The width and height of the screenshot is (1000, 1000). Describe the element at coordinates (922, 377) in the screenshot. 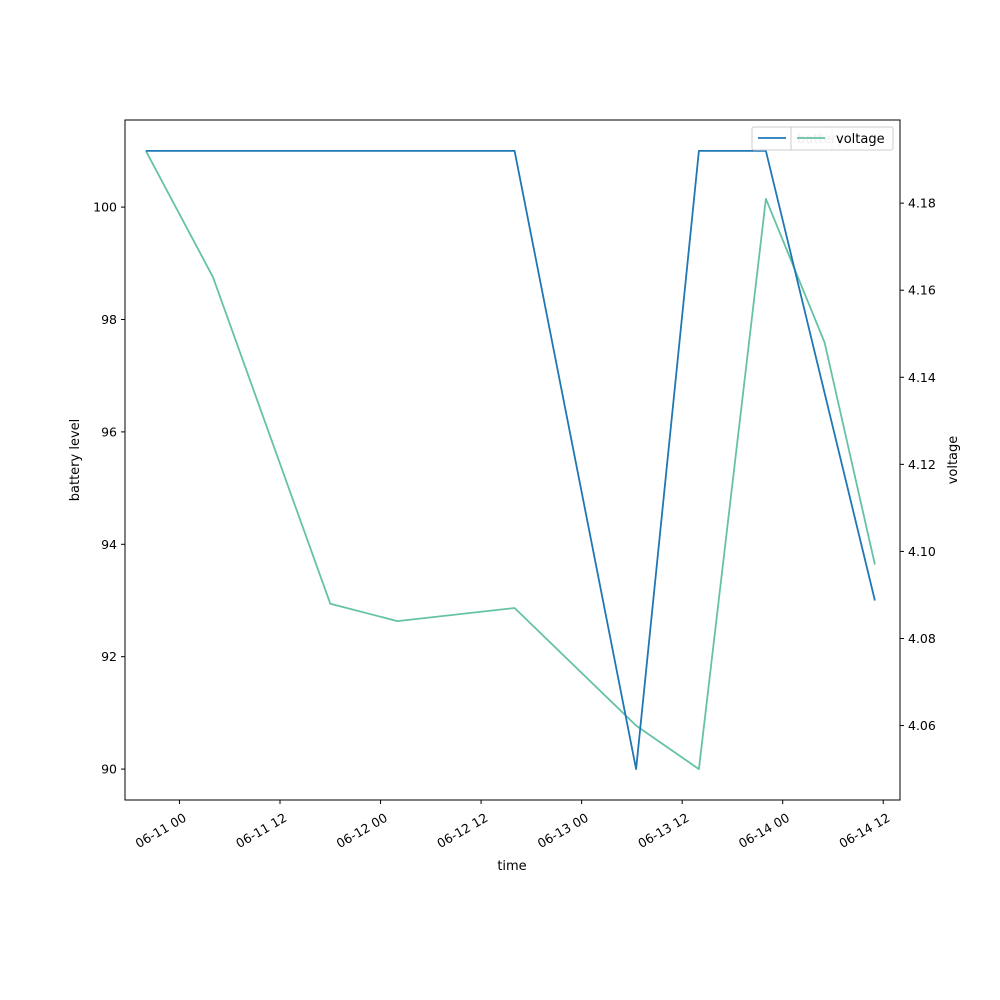

I see `y-right-tick-label: 4.14` at that location.